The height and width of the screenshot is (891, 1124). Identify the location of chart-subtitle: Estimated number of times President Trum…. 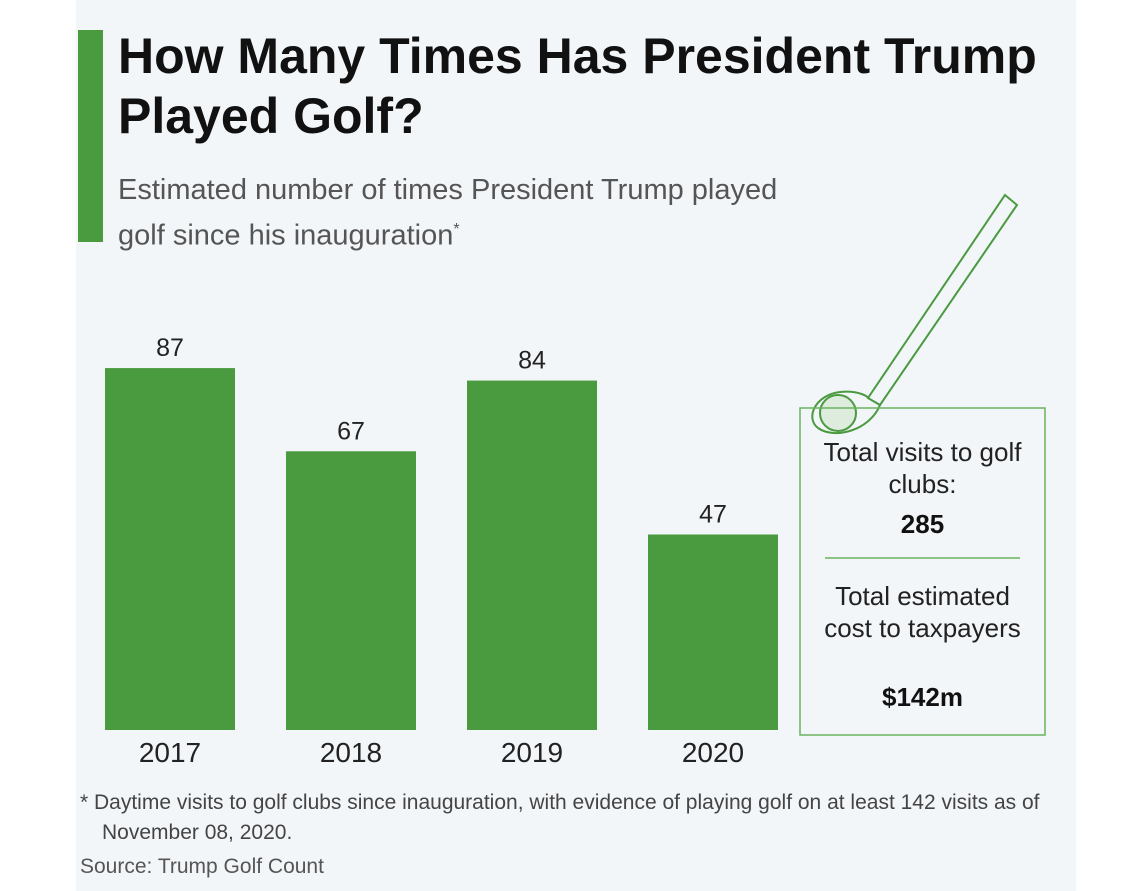
(458, 213).